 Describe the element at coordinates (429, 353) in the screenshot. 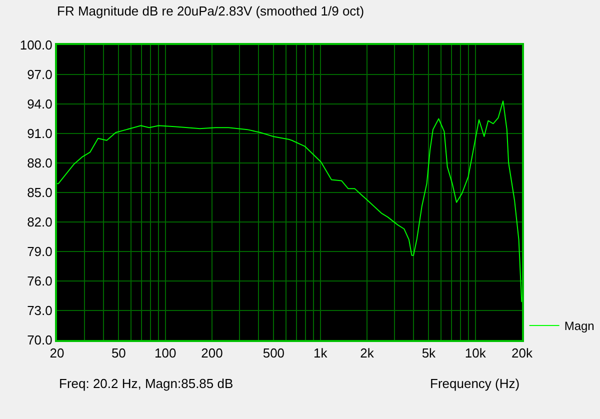

I see `x-tick-label: 5k` at that location.